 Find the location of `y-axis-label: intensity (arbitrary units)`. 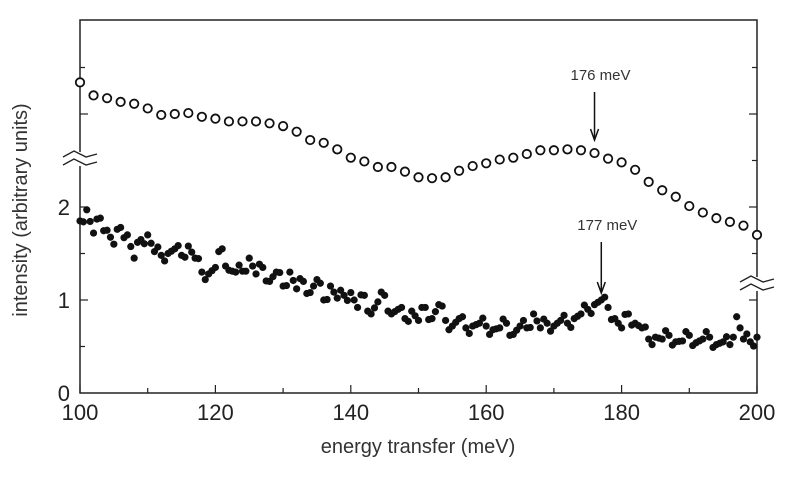

y-axis-label: intensity (arbitrary units) is located at coordinates (21, 209).